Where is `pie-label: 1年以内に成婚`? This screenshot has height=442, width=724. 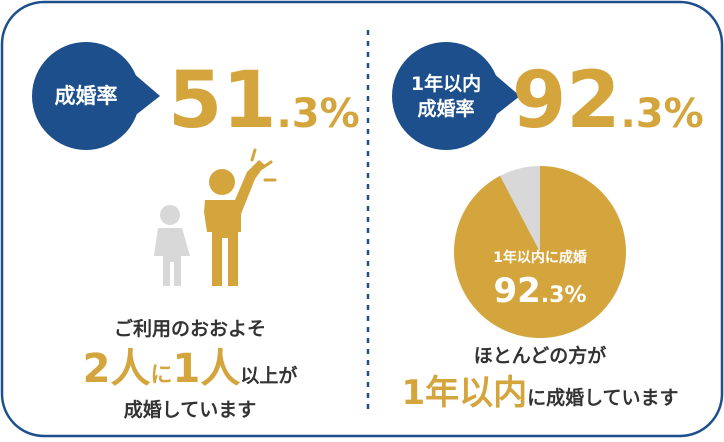
pie-label: 1年以内に成婚 is located at coordinates (540, 257).